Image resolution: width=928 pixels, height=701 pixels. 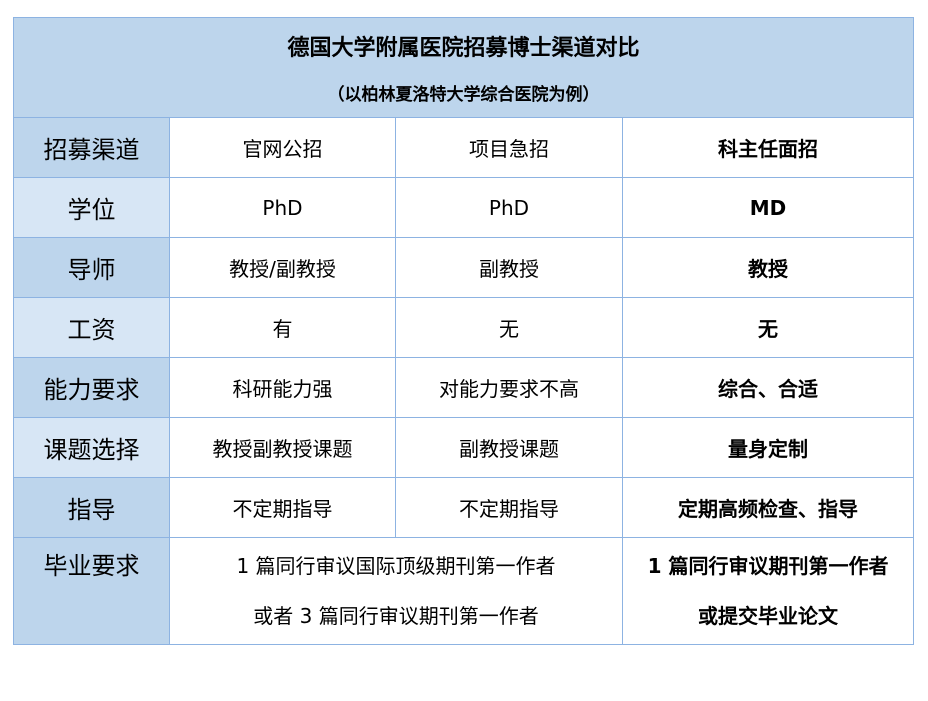 What do you see at coordinates (396, 566) in the screenshot?
I see `graduation-phd-line1: 1 篇同行审议国际顶级期刊第一作者` at bounding box center [396, 566].